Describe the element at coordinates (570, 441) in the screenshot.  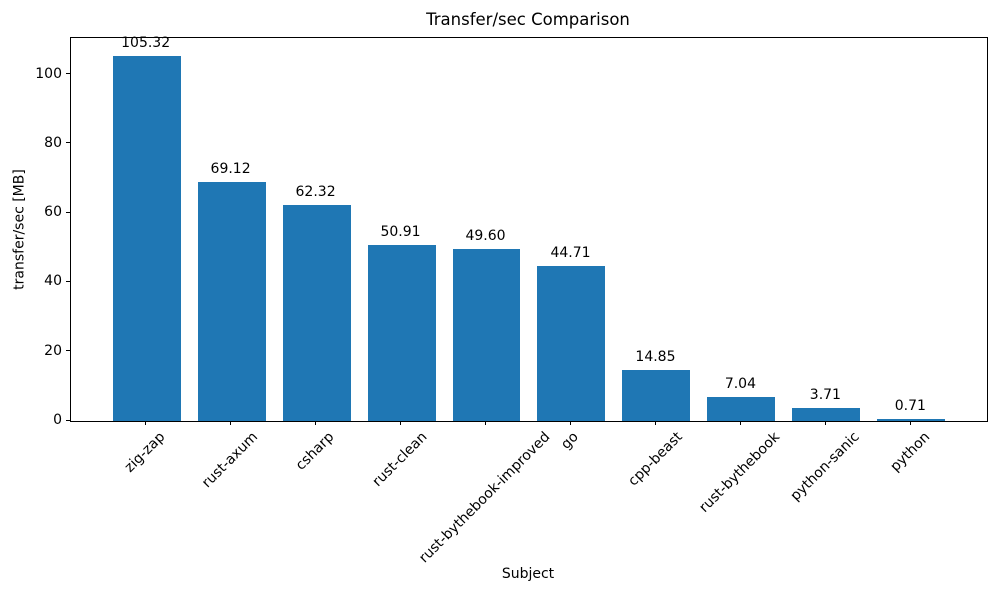
I see `x-tick-label: go` at that location.